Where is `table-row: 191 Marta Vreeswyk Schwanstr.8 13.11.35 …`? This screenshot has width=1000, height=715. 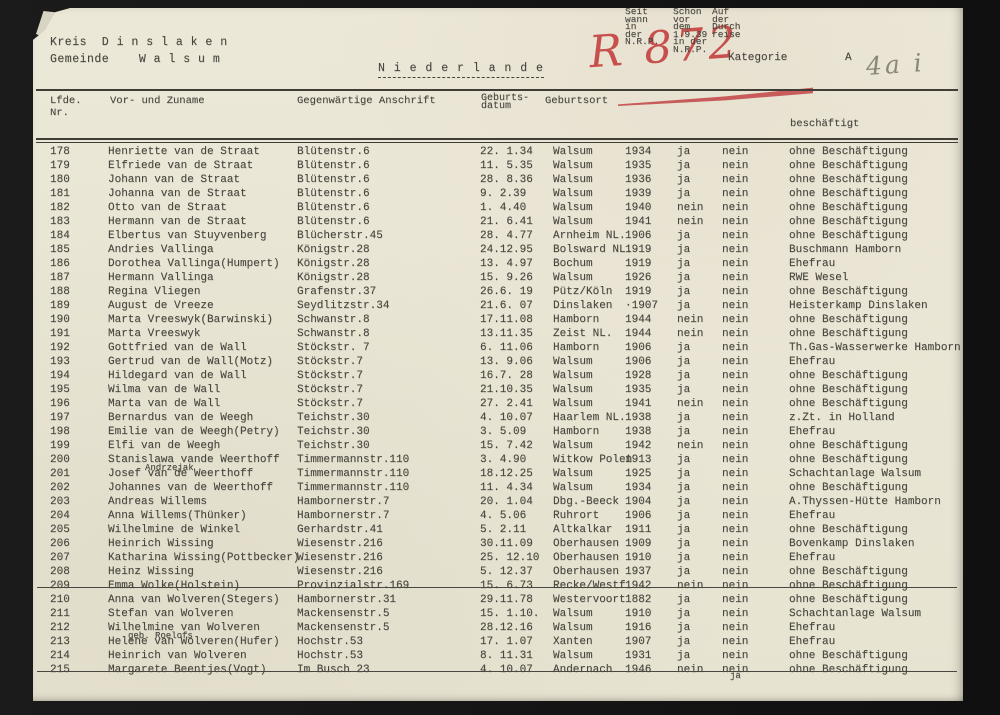 table-row: 191 Marta Vreeswyk Schwanstr.8 13.11.35 … is located at coordinates (498, 335).